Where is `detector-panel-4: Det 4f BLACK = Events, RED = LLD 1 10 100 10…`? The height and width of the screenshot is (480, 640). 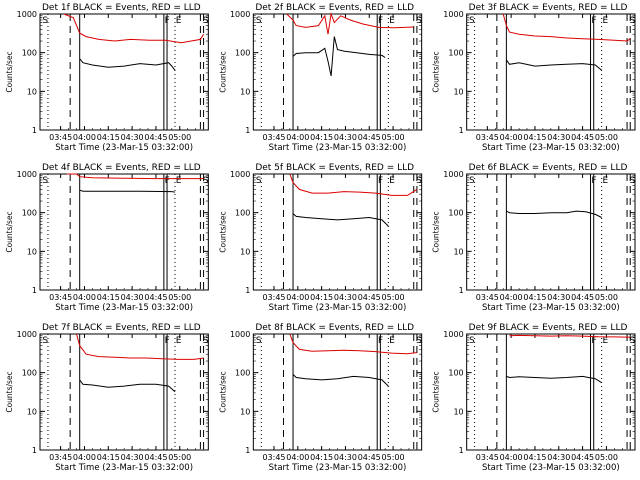 detector-panel-4: Det 4f BLACK = Events, RED = LLD 1 10 100 10… is located at coordinates (107, 238).